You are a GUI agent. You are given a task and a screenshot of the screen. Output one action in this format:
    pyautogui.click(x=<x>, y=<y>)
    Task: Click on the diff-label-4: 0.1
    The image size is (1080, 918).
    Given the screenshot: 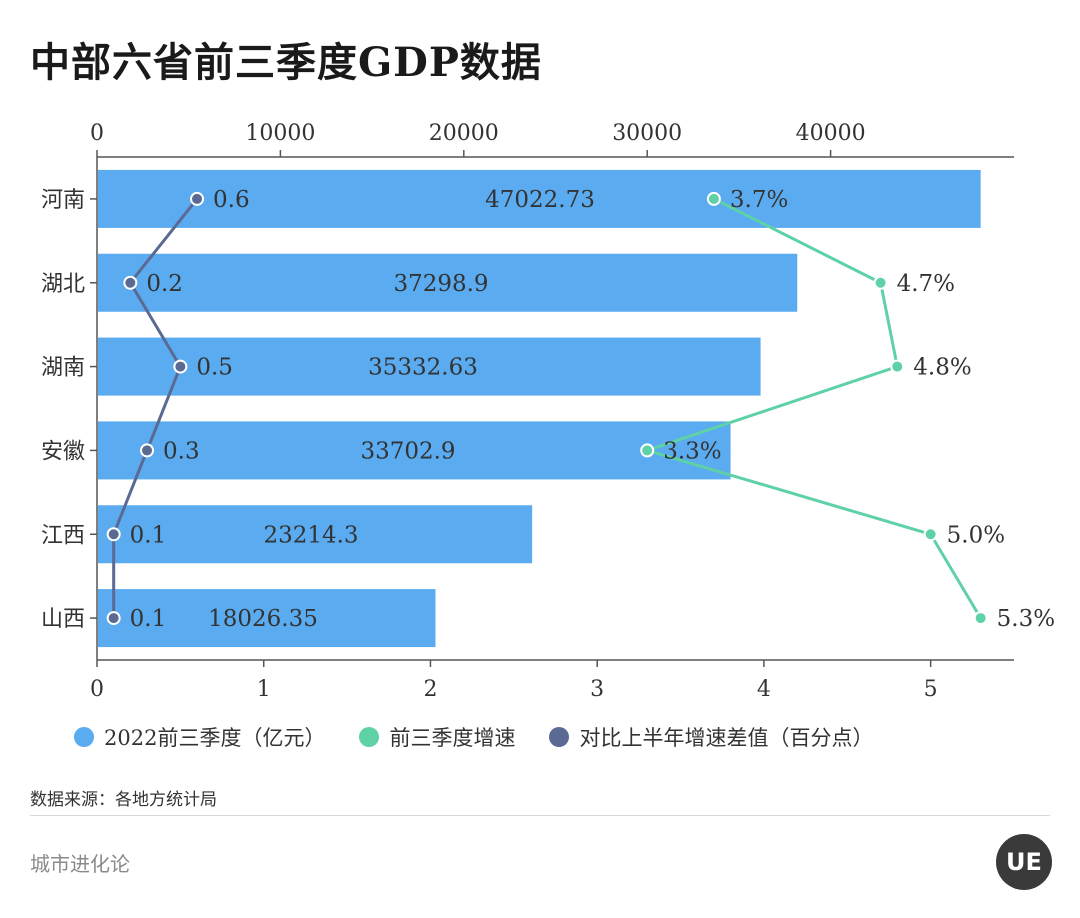 What is the action you would take?
    pyautogui.click(x=148, y=535)
    